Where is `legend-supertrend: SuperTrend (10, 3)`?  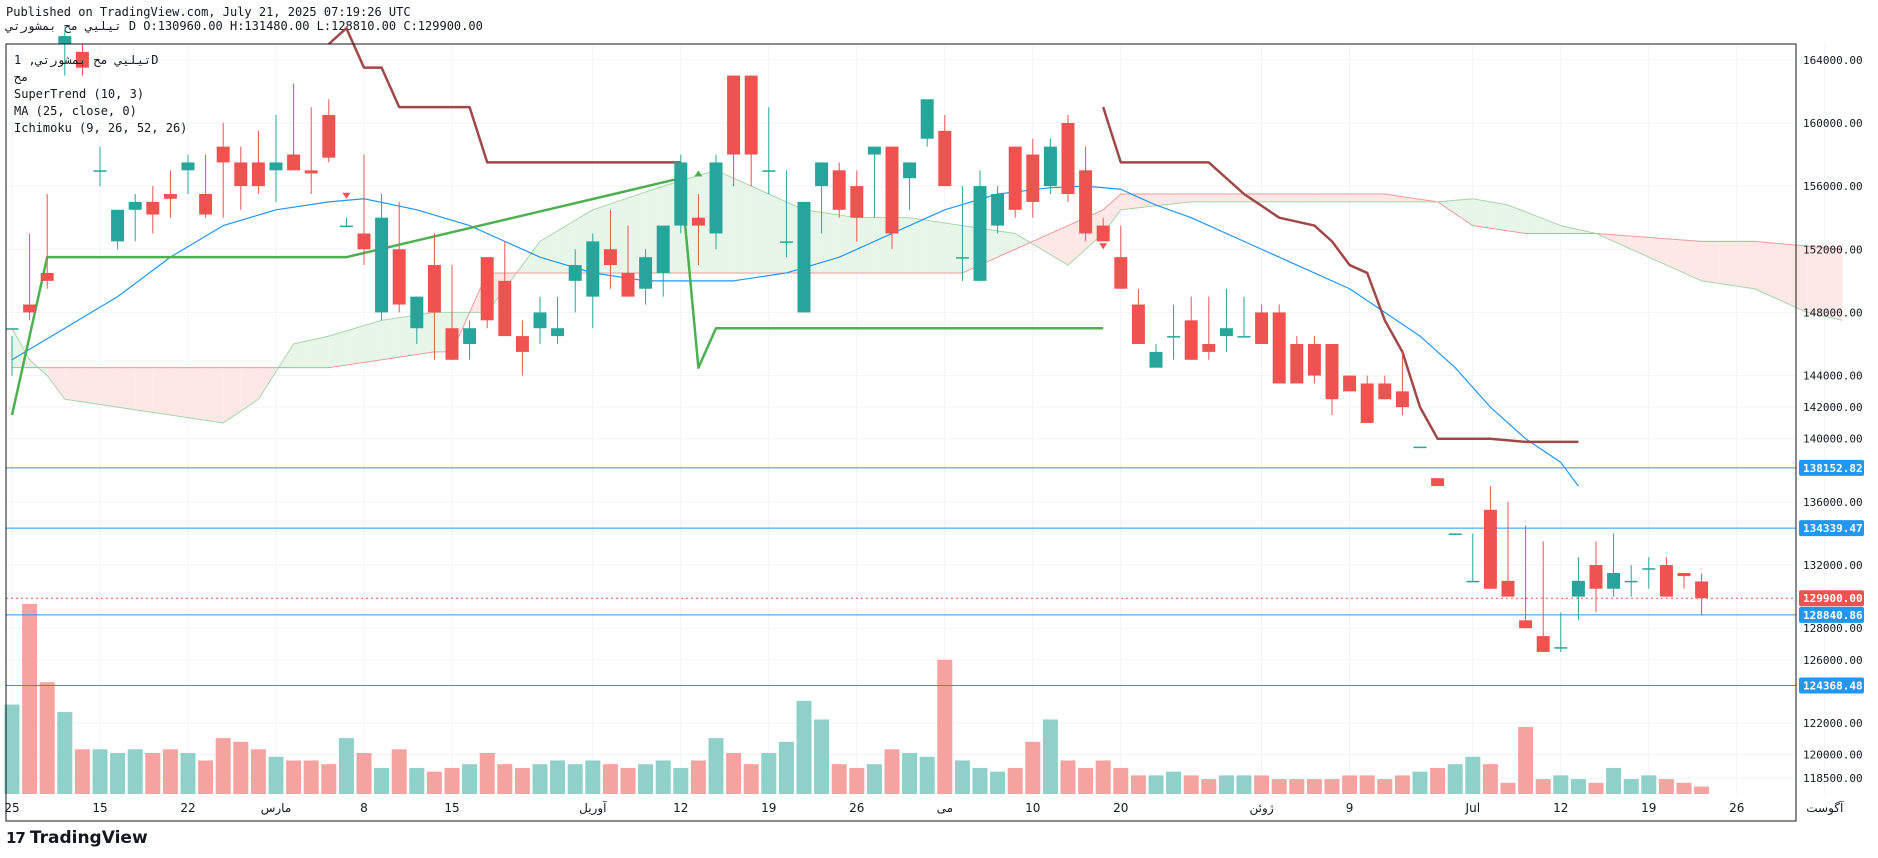 legend-supertrend: SuperTrend (10, 3) is located at coordinates (79, 94).